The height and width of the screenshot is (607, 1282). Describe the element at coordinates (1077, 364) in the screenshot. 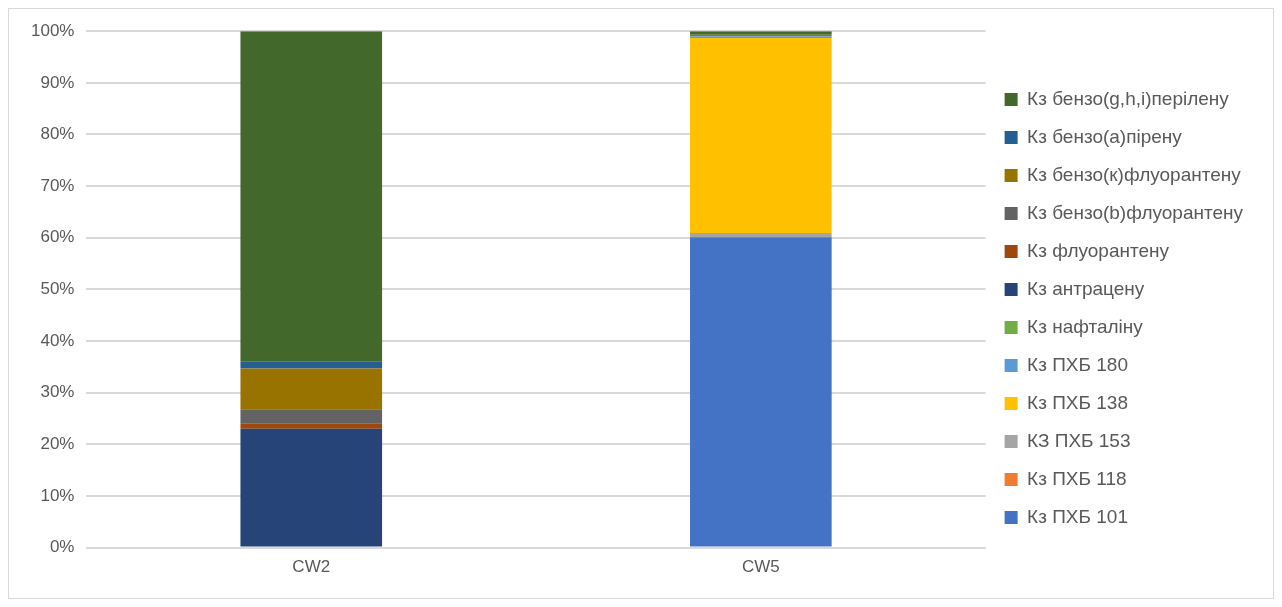

I see `legend-label: Кз ПХБ 180` at that location.